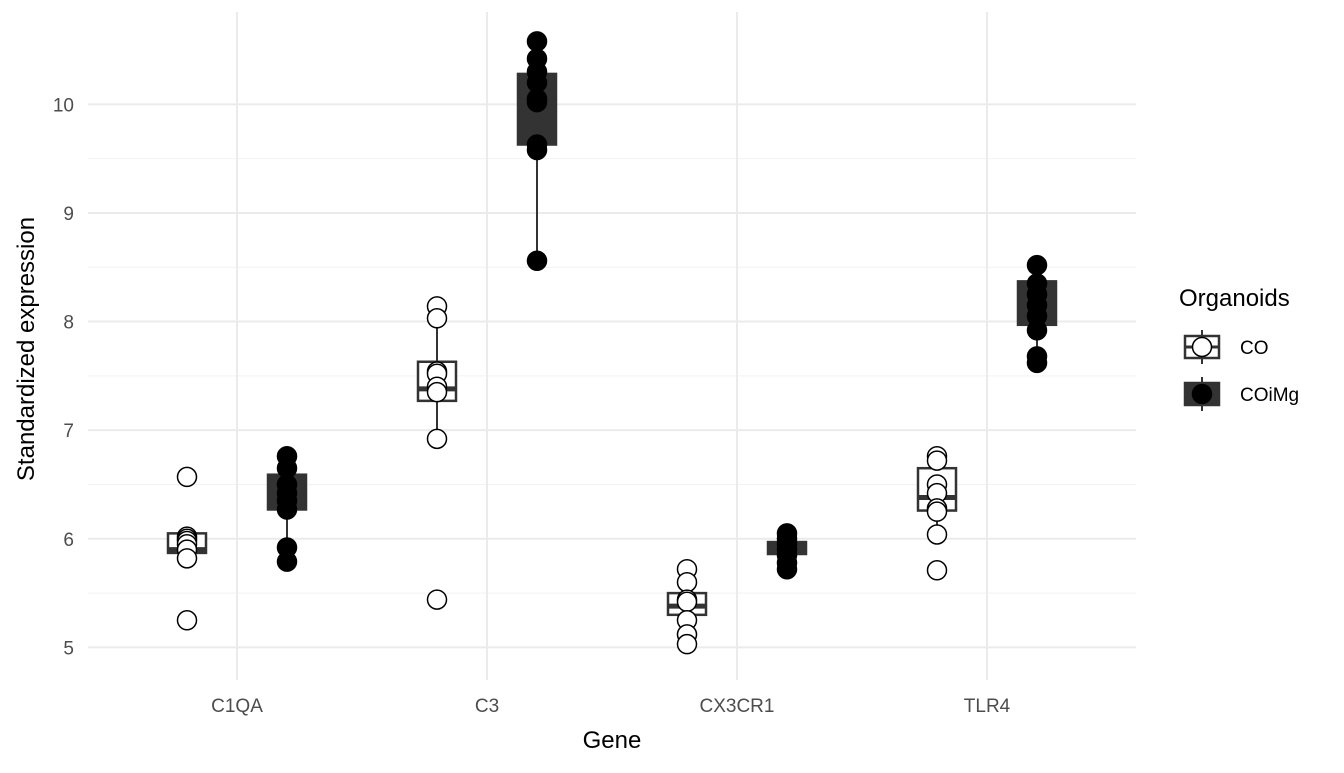 The image size is (1344, 773). I want to click on y-tick-label: 8, so click(68, 323).